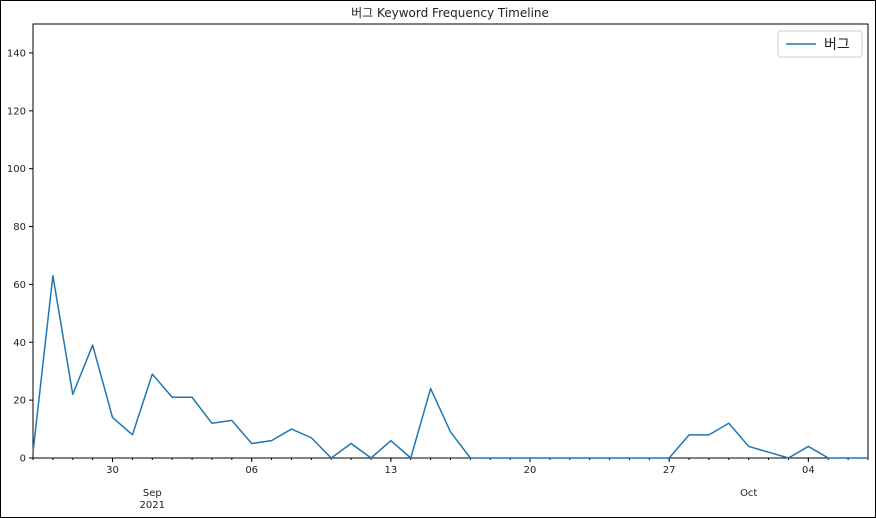  What do you see at coordinates (808, 470) in the screenshot?
I see `x-tick-label: 04` at bounding box center [808, 470].